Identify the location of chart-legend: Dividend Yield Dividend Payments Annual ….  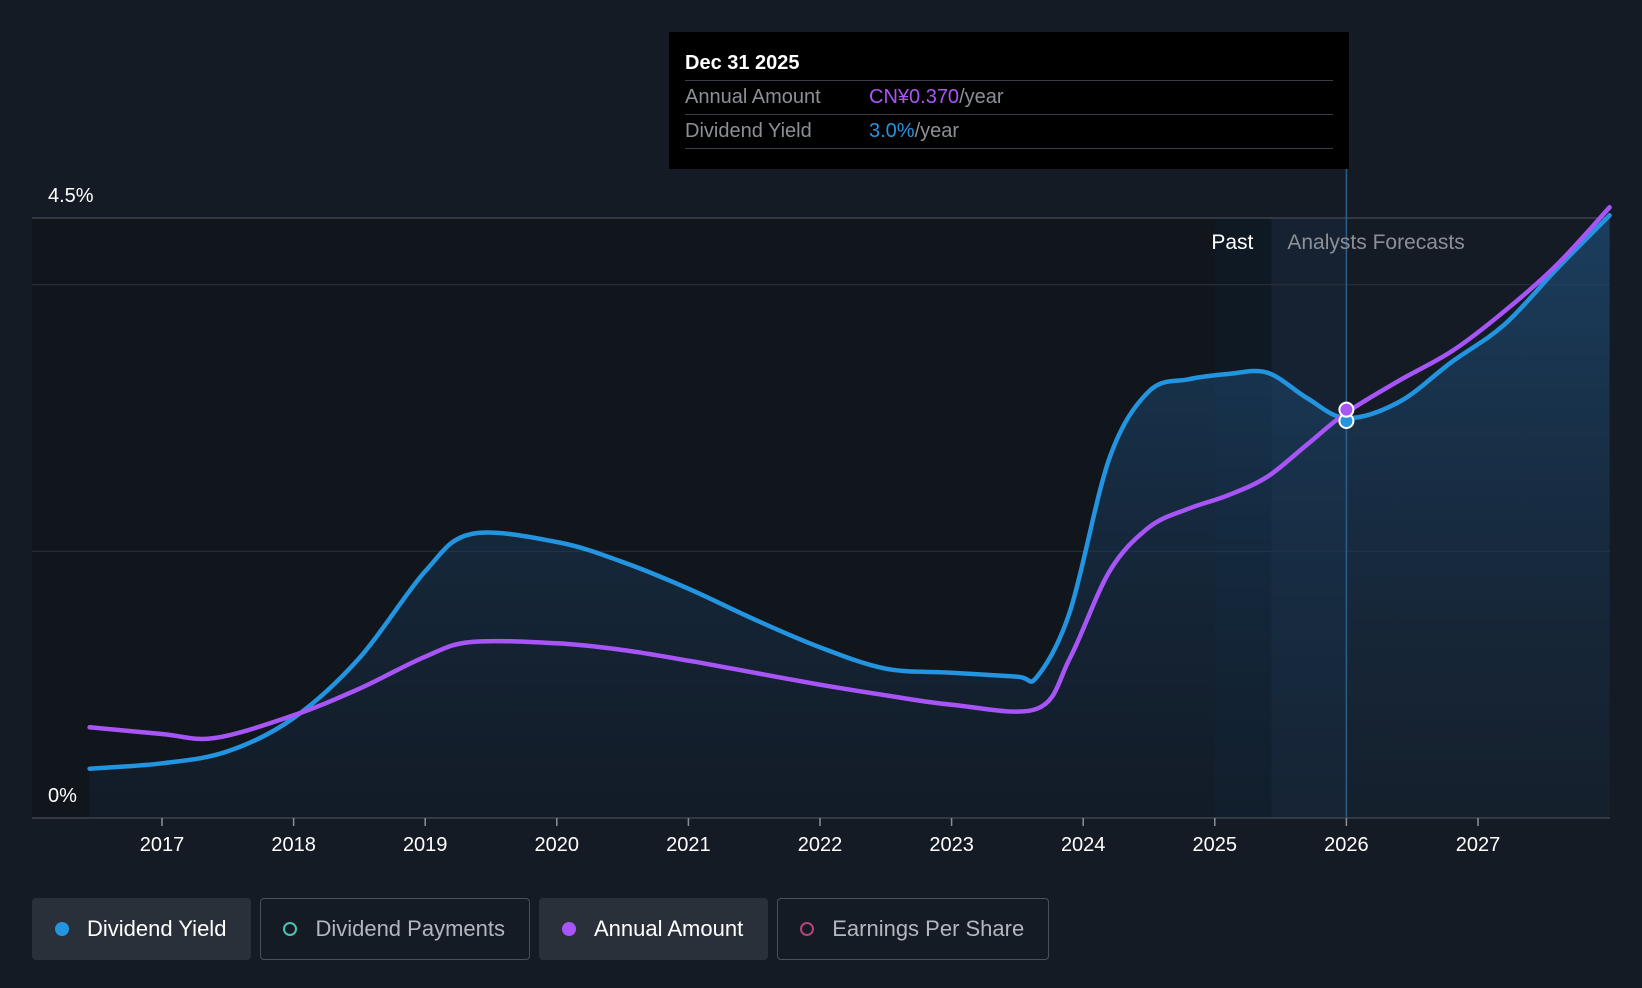
(541, 929).